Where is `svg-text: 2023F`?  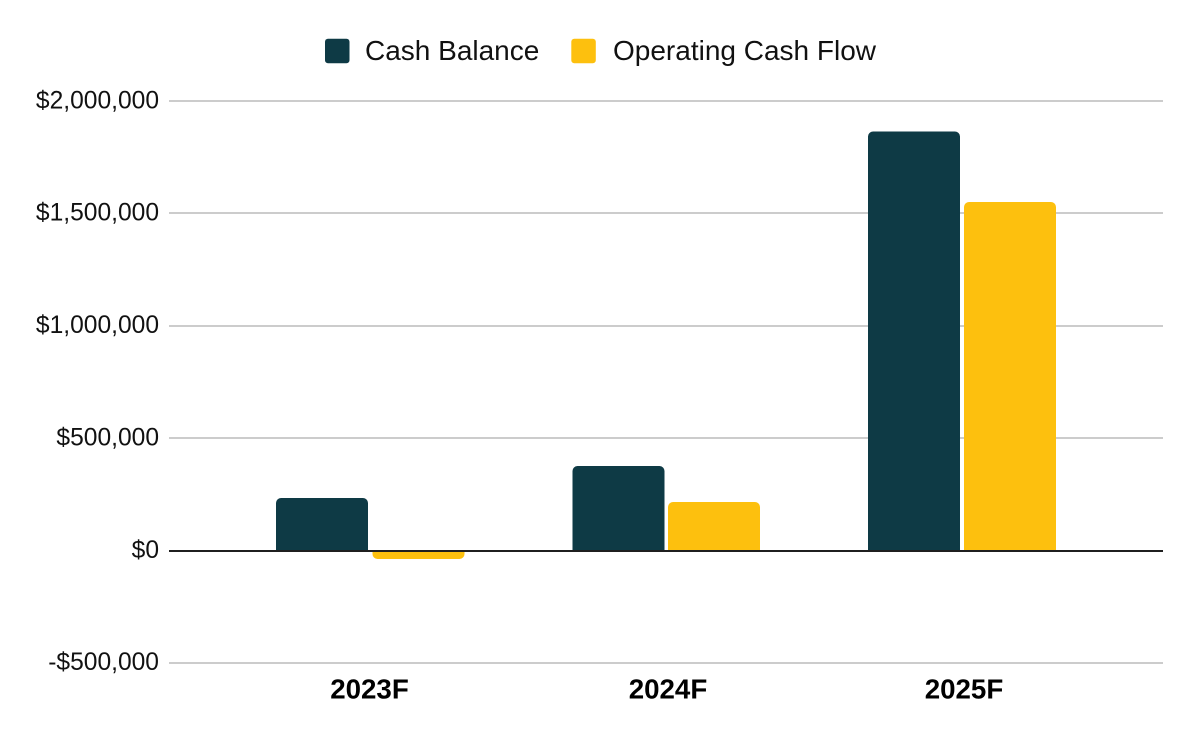 svg-text: 2023F is located at coordinates (369, 689).